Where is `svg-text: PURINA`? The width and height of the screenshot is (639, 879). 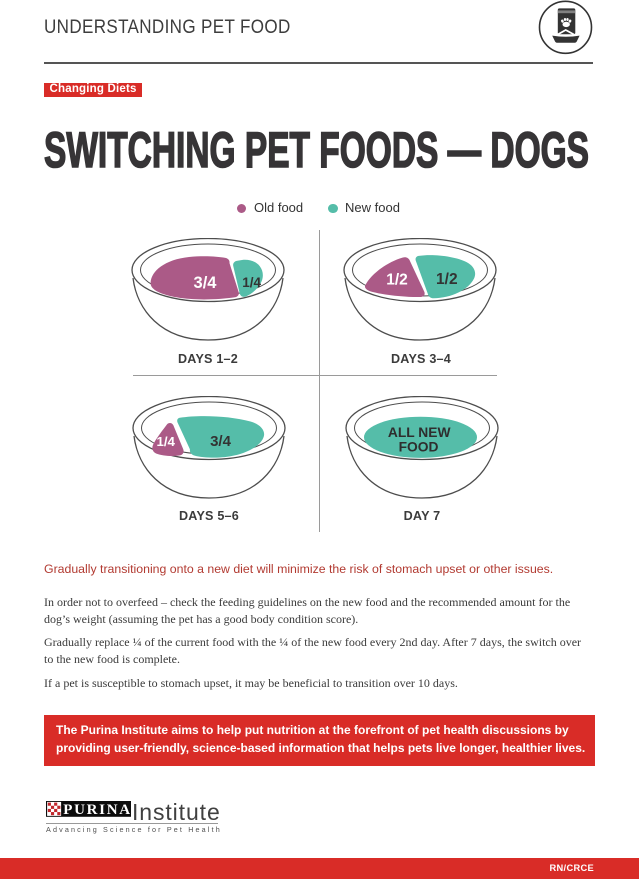 svg-text: PURINA is located at coordinates (97, 809).